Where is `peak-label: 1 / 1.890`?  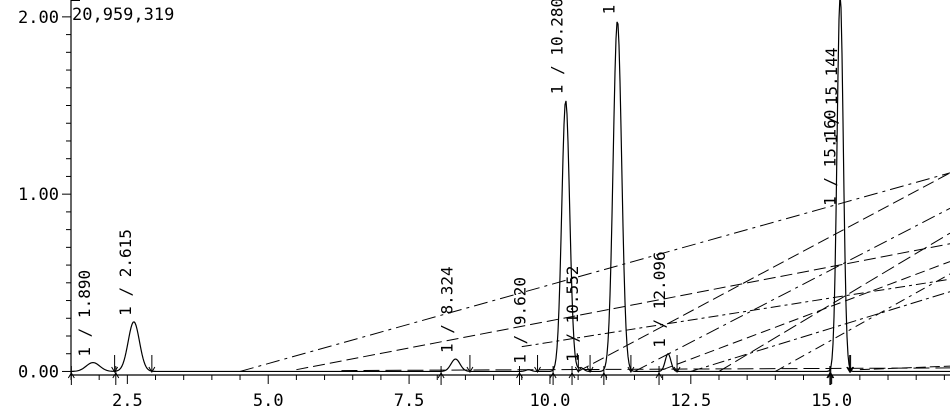
peak-label: 1 / 1.890 is located at coordinates (84, 313).